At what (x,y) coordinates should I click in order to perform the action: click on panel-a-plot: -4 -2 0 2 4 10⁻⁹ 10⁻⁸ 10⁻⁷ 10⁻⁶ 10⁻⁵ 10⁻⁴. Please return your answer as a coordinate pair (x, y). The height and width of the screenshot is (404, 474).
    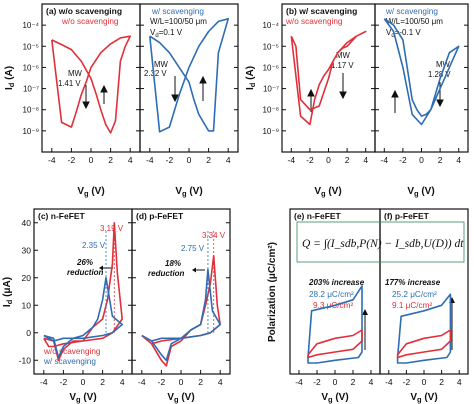
    Looking at the image, I should click on (81, 93).